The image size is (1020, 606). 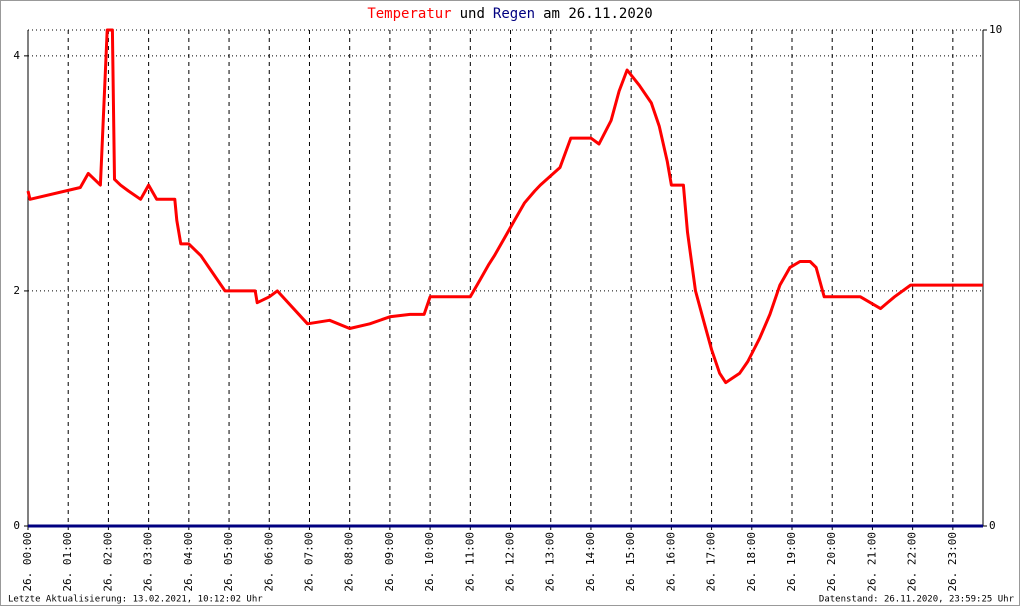 What do you see at coordinates (409, 14) in the screenshot?
I see `title-part: Temperatur` at bounding box center [409, 14].